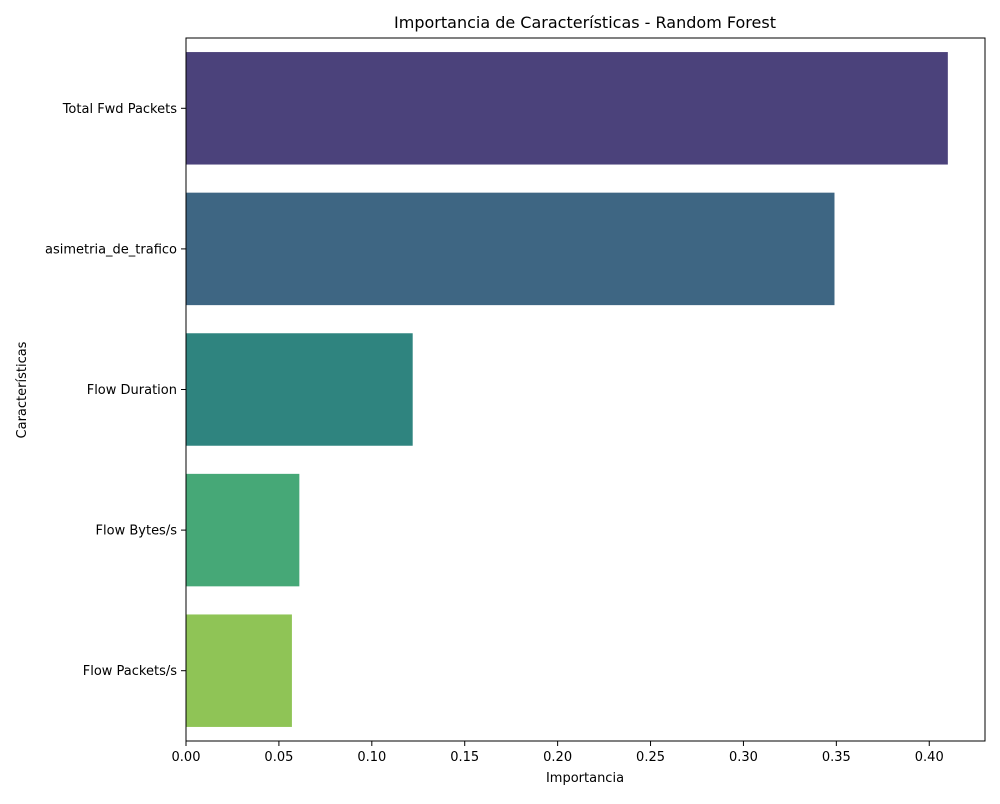 The image size is (1000, 804). I want to click on y-tick-label: Flow Packets/s, so click(130, 671).